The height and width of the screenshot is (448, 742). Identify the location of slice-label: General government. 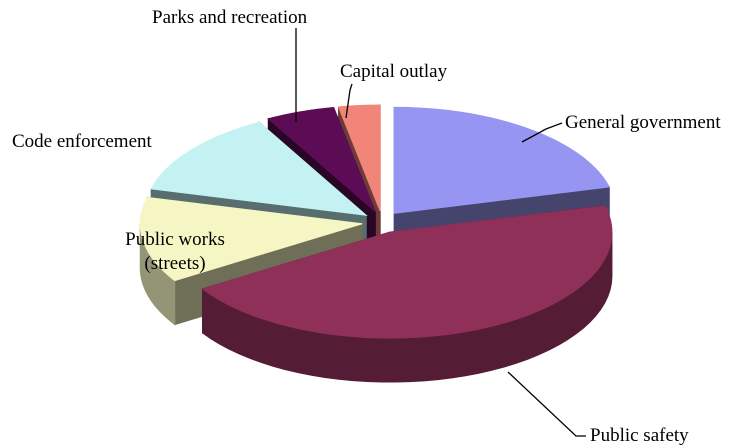
(643, 122).